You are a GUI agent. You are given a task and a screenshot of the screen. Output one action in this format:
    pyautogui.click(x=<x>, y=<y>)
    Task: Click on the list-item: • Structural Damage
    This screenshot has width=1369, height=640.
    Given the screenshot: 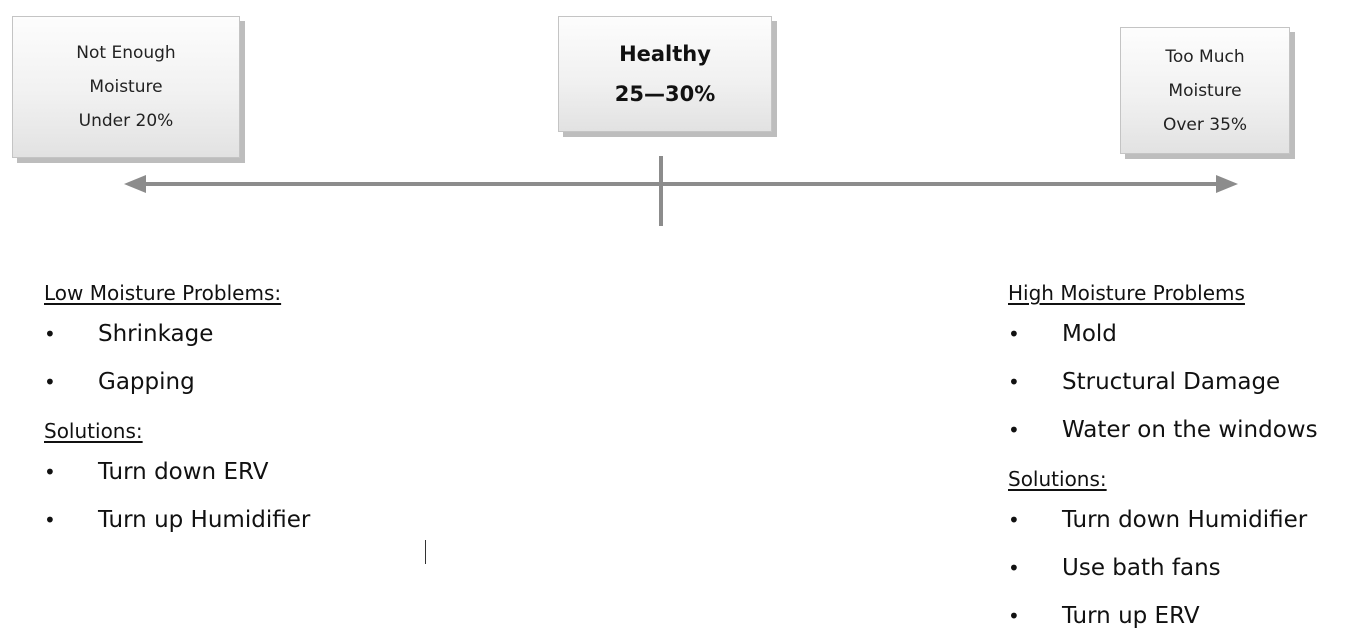 What is the action you would take?
    pyautogui.click(x=1163, y=382)
    